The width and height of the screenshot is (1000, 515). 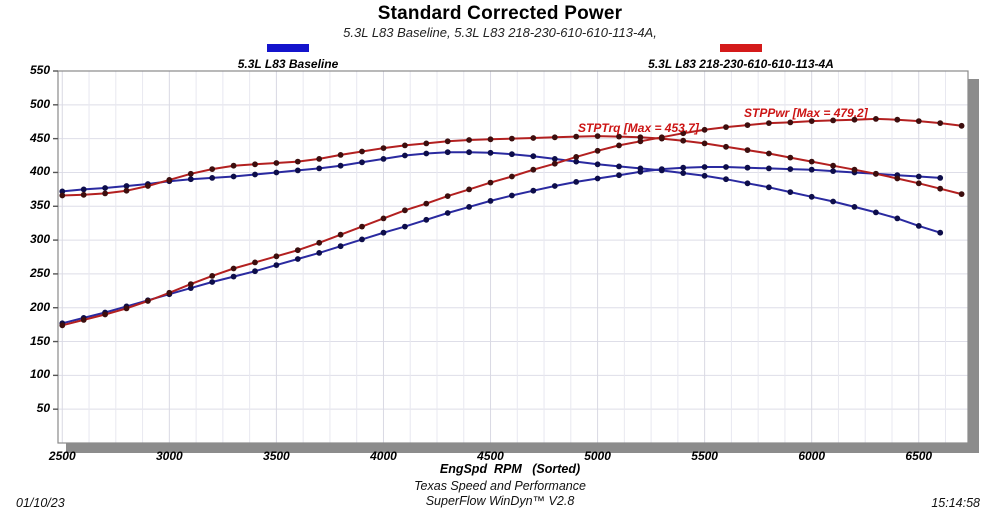 What do you see at coordinates (812, 456) in the screenshot?
I see `x-tick-label: 6000` at bounding box center [812, 456].